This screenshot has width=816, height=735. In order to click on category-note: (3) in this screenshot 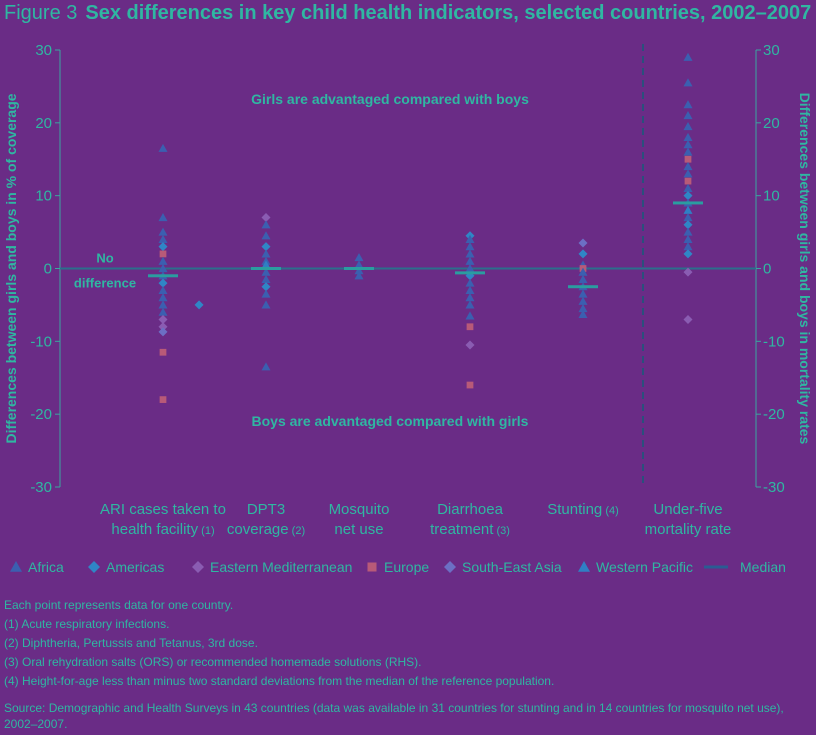, I will do `click(501, 531)`.